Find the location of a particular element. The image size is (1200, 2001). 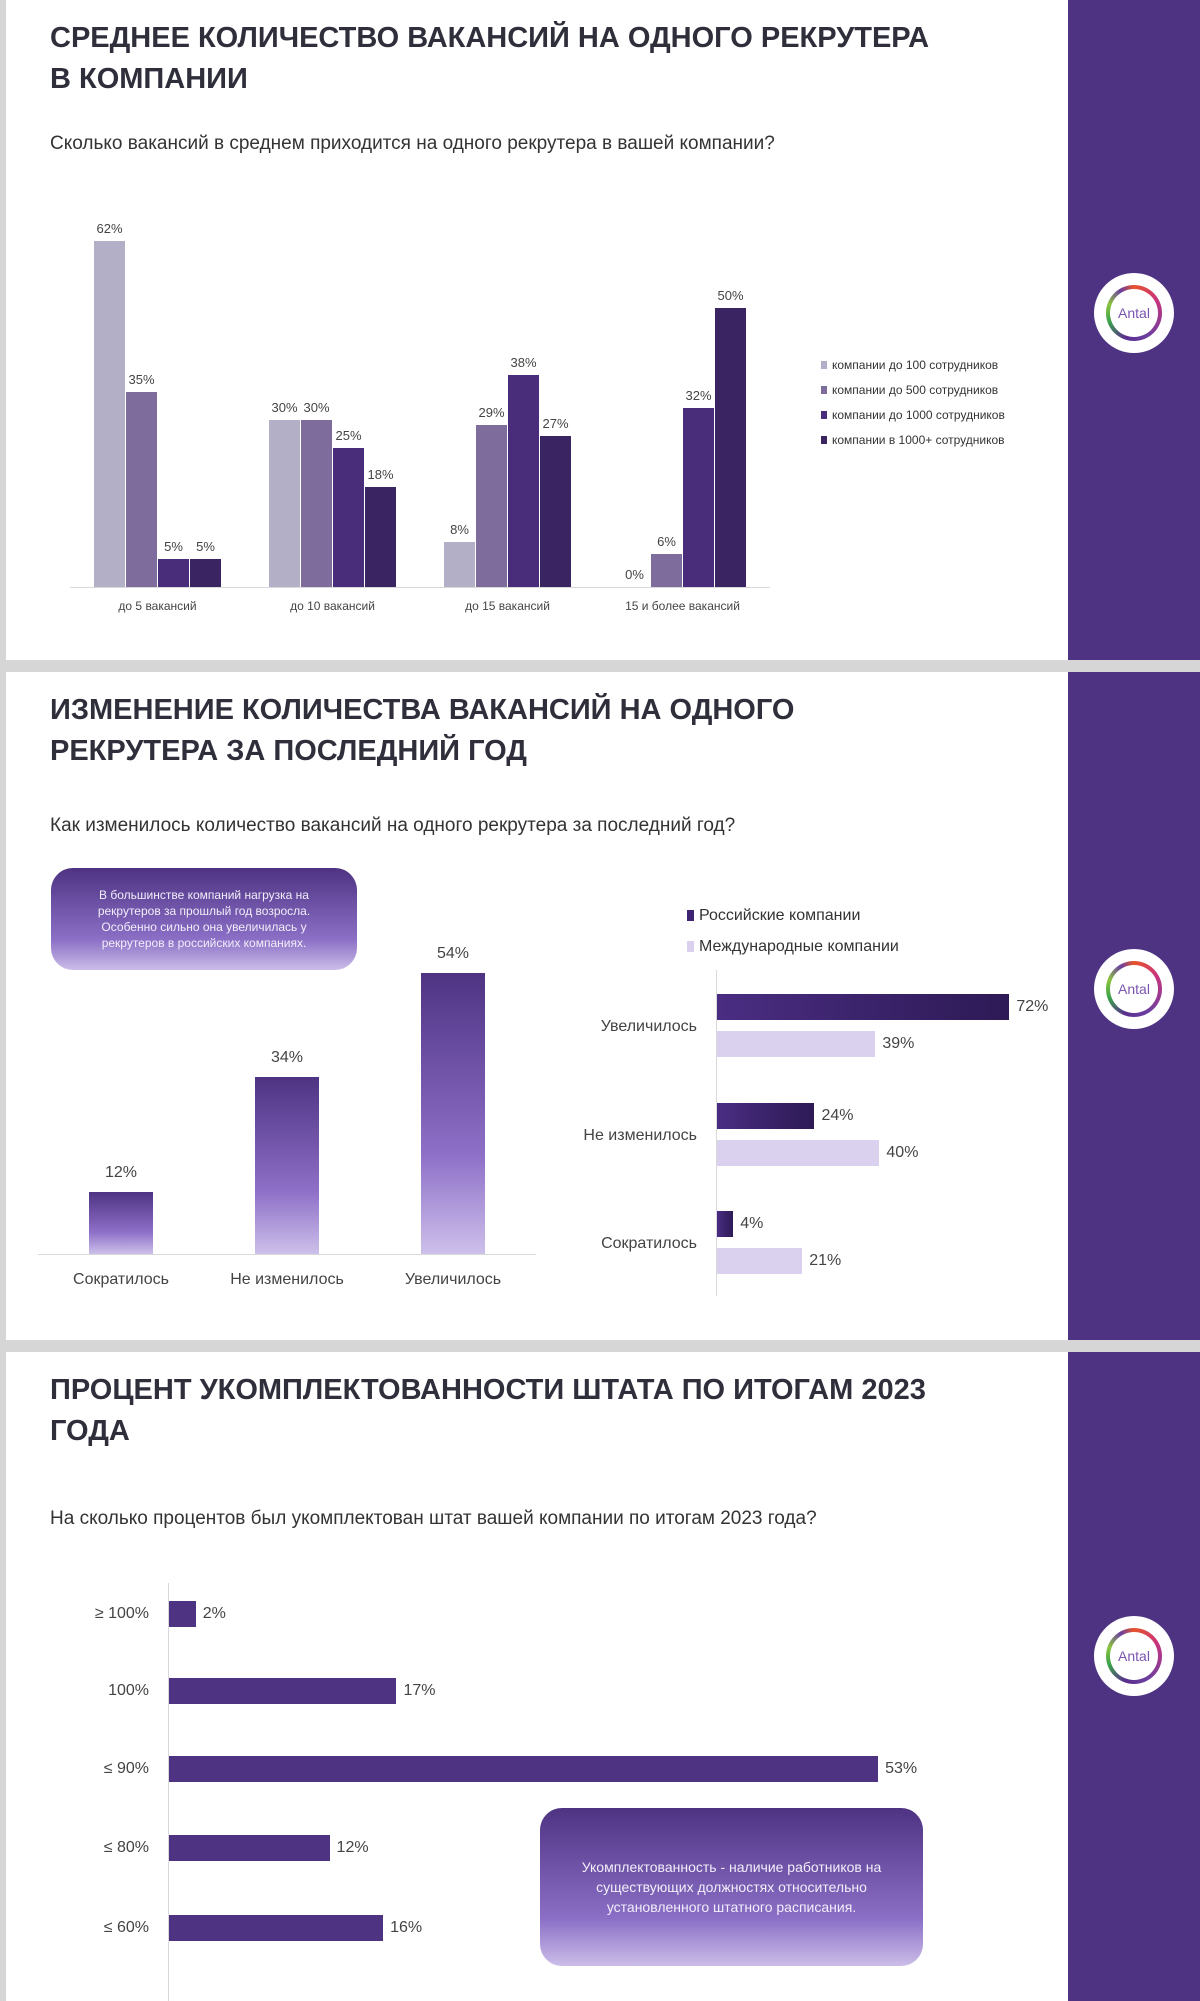

data-label: 40% is located at coordinates (902, 1152).